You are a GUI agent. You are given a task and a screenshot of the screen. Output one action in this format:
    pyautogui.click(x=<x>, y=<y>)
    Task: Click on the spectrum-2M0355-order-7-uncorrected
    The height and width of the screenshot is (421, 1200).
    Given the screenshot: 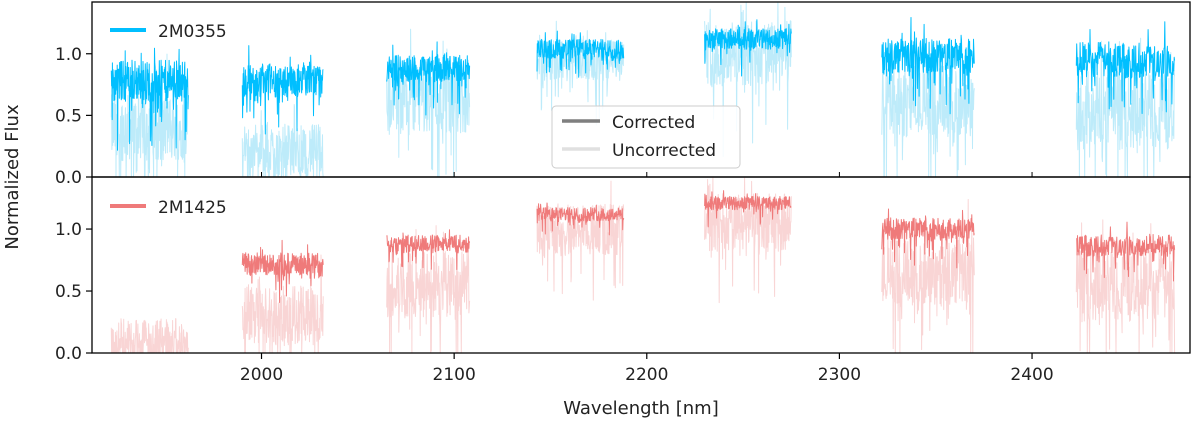 What is the action you would take?
    pyautogui.click(x=1125, y=107)
    